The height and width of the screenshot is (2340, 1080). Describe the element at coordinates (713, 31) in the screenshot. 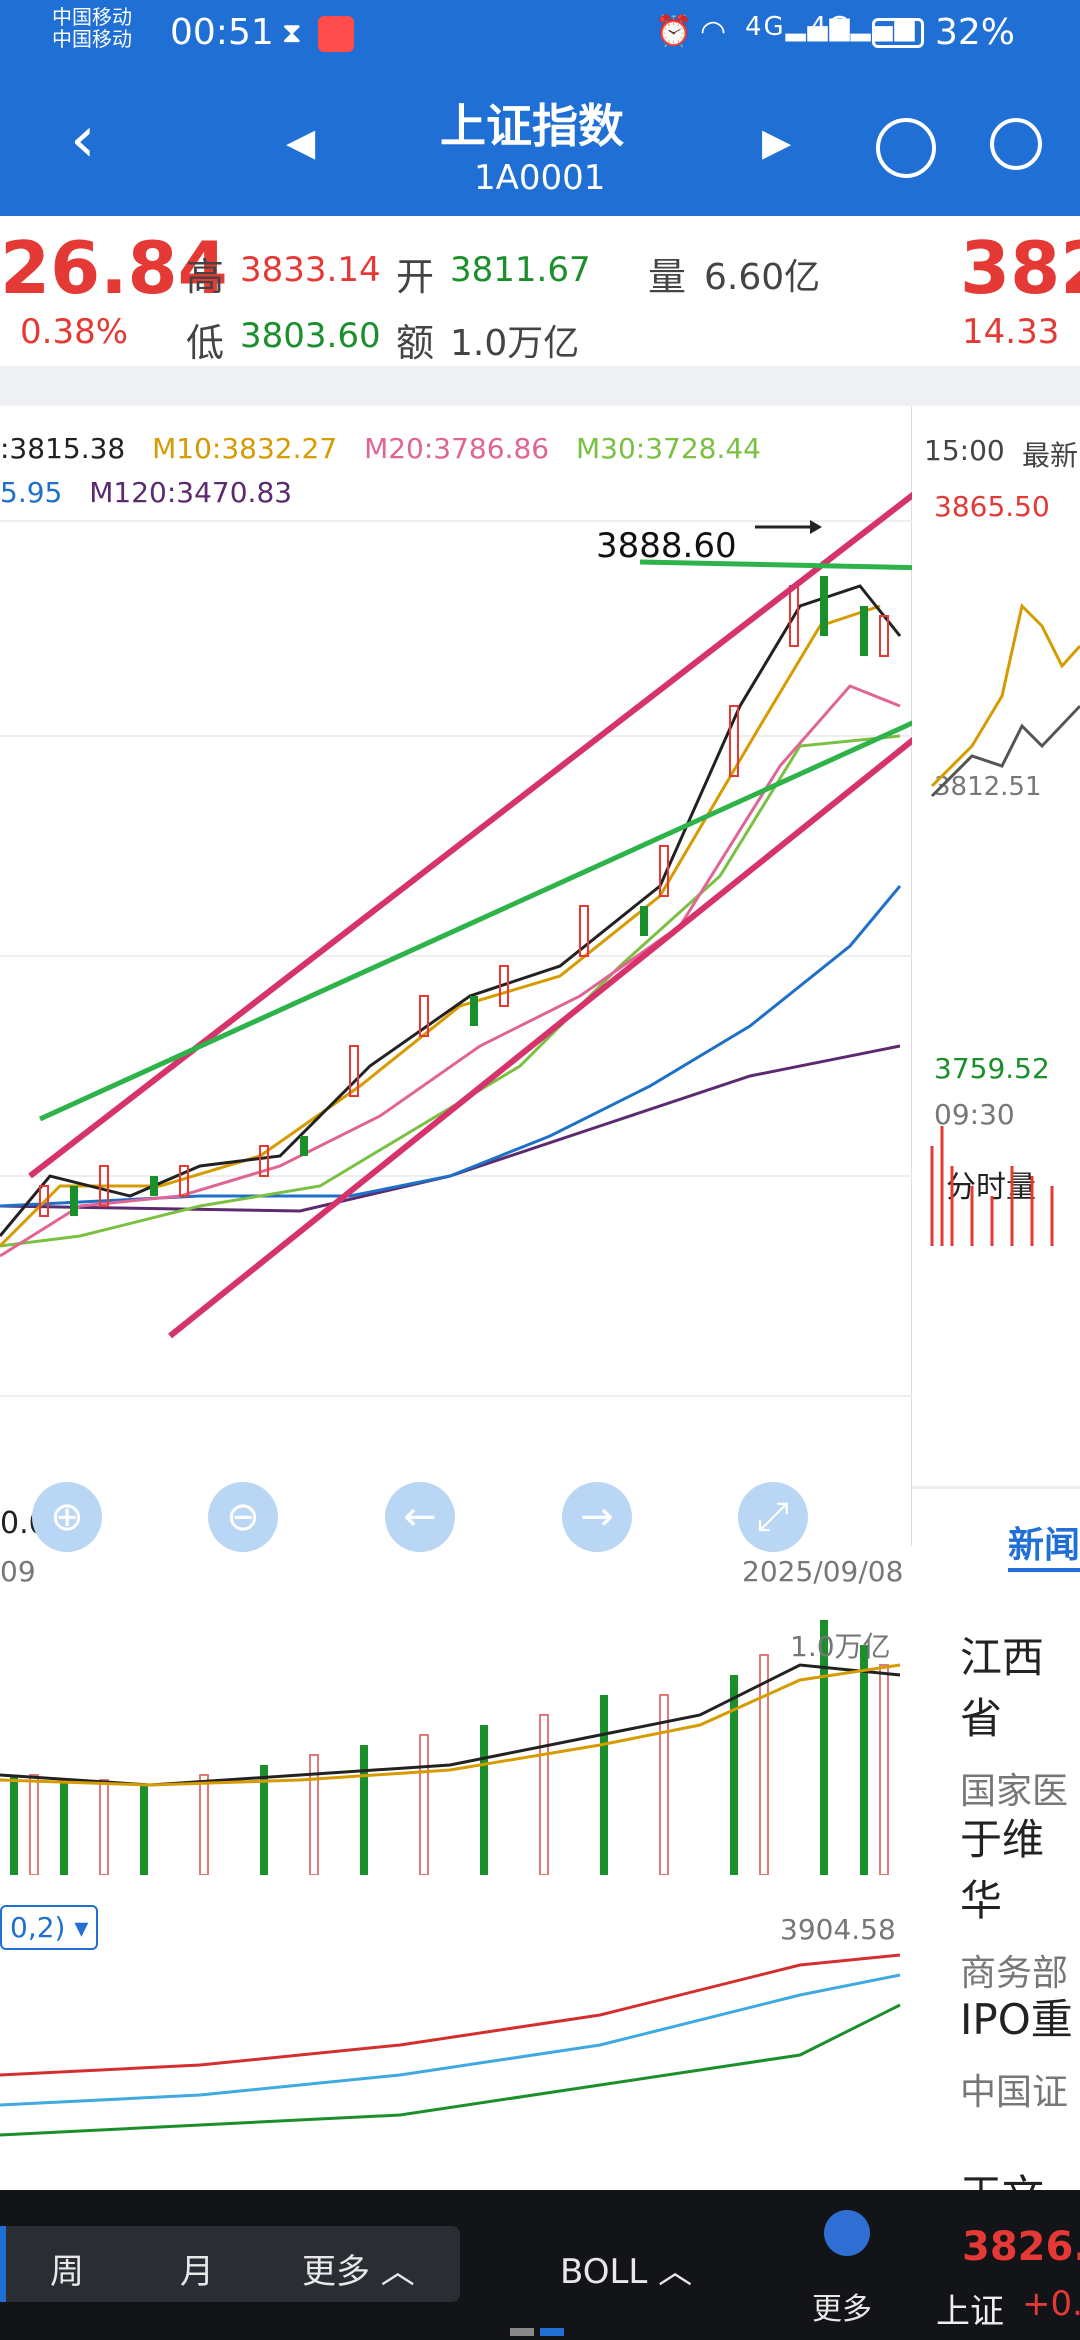

I see `wifi-icon: ◠` at that location.